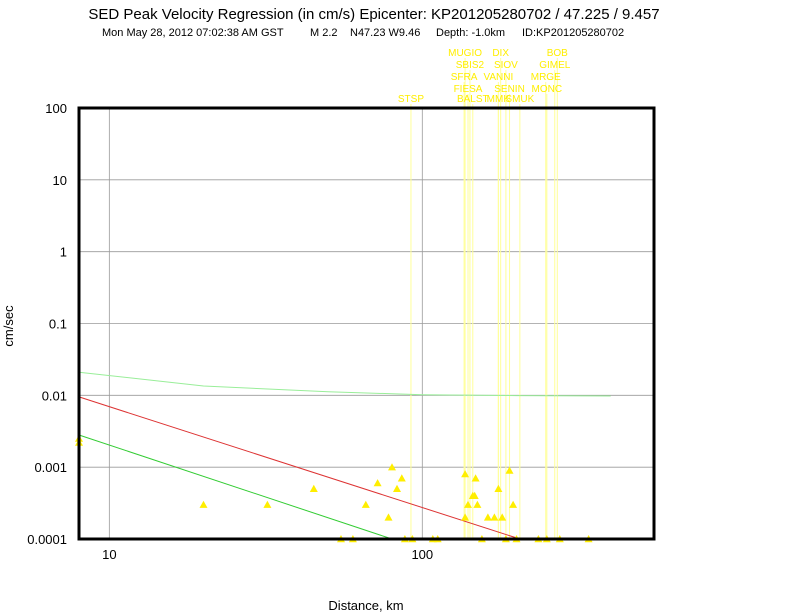 The width and height of the screenshot is (792, 612). What do you see at coordinates (60, 180) in the screenshot?
I see `y-tick-label: 10` at bounding box center [60, 180].